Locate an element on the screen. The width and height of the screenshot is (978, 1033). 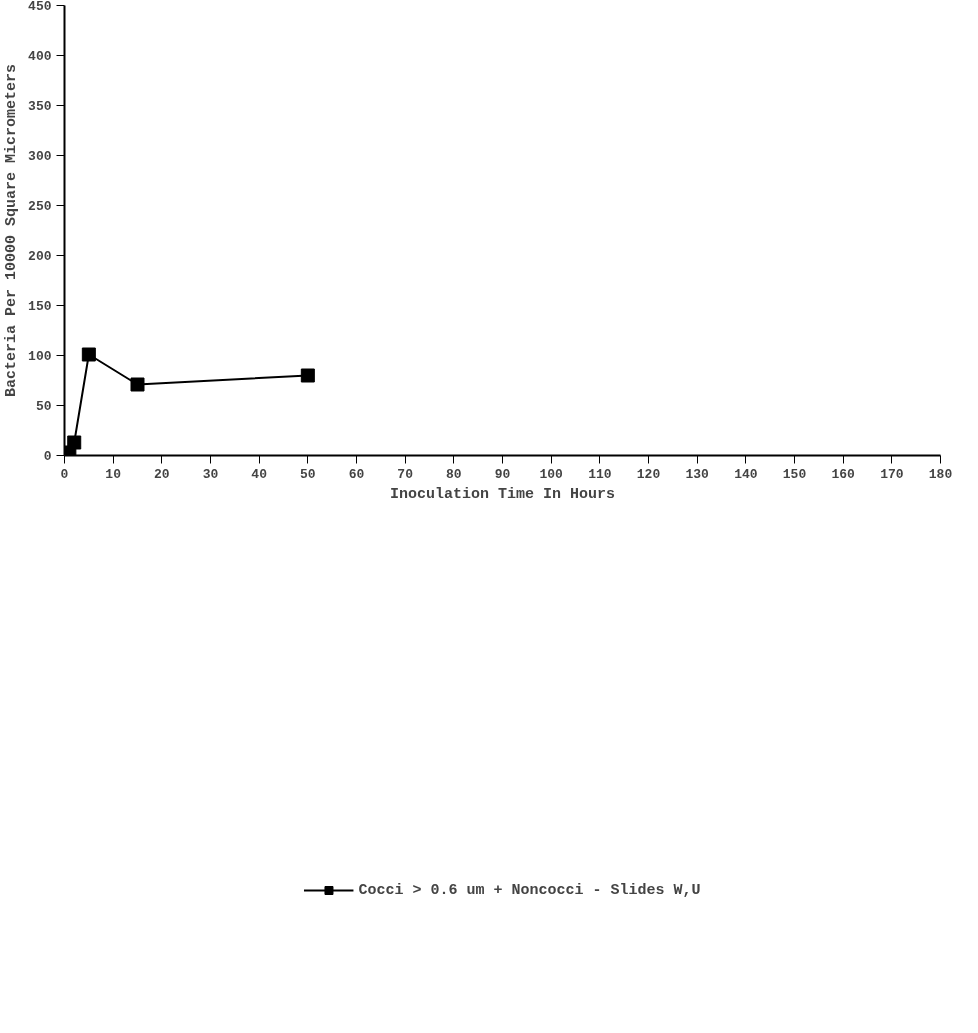
x-tick-label: 110 is located at coordinates (600, 474).